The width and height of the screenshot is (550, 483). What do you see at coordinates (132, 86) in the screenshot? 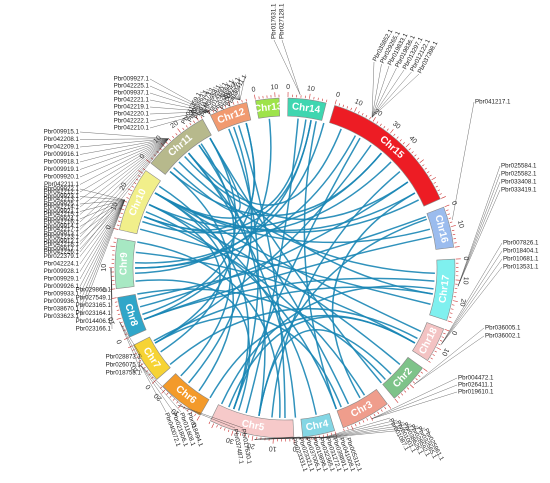
I see `gene-label: Pbr042225.1` at bounding box center [132, 86].